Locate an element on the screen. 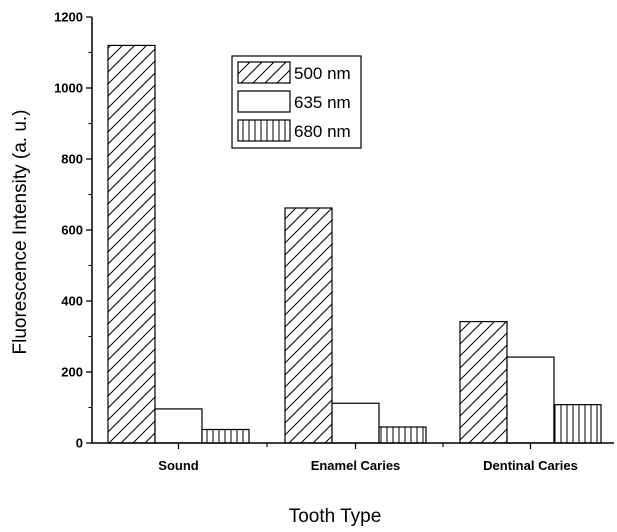 This screenshot has height=532, width=617. bar-dentinal-caries-680nm is located at coordinates (577, 424).